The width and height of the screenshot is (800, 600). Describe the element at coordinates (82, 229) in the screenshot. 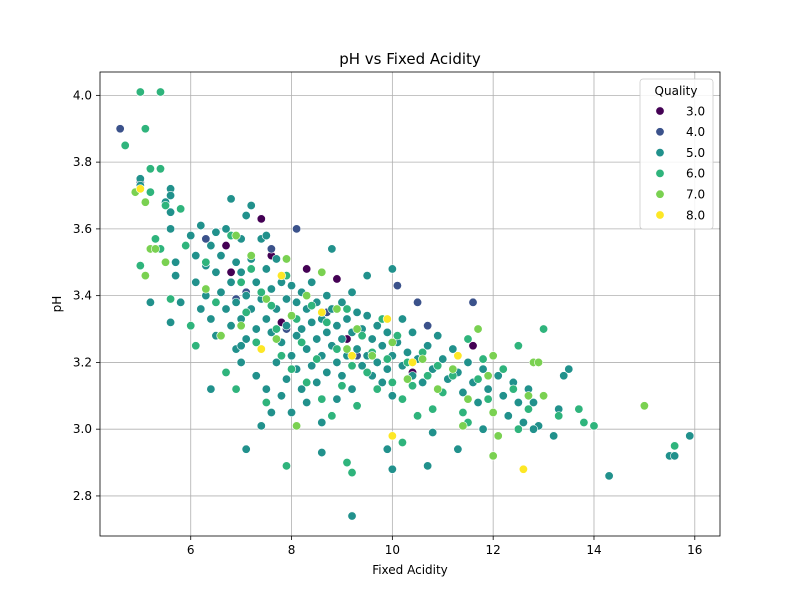

I see `y-tick-label: 3.6` at that location.